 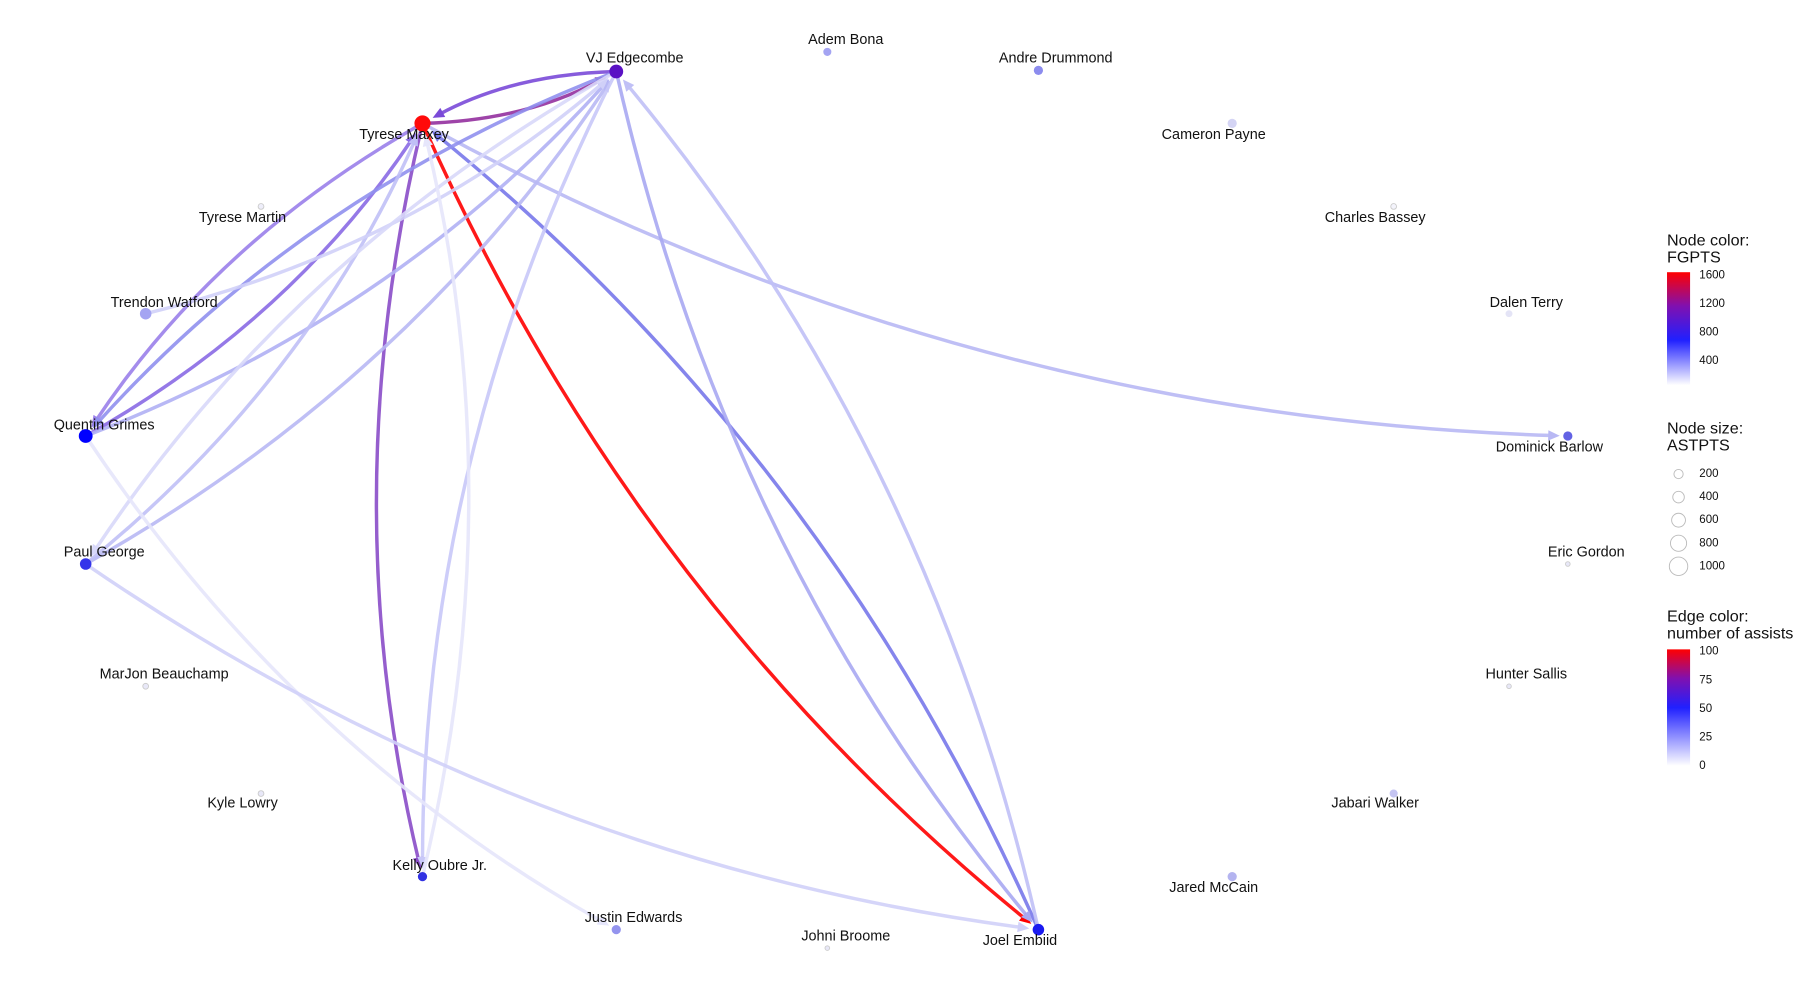 What do you see at coordinates (1708, 520) in the screenshot?
I see `legend-tick-label: 600` at bounding box center [1708, 520].